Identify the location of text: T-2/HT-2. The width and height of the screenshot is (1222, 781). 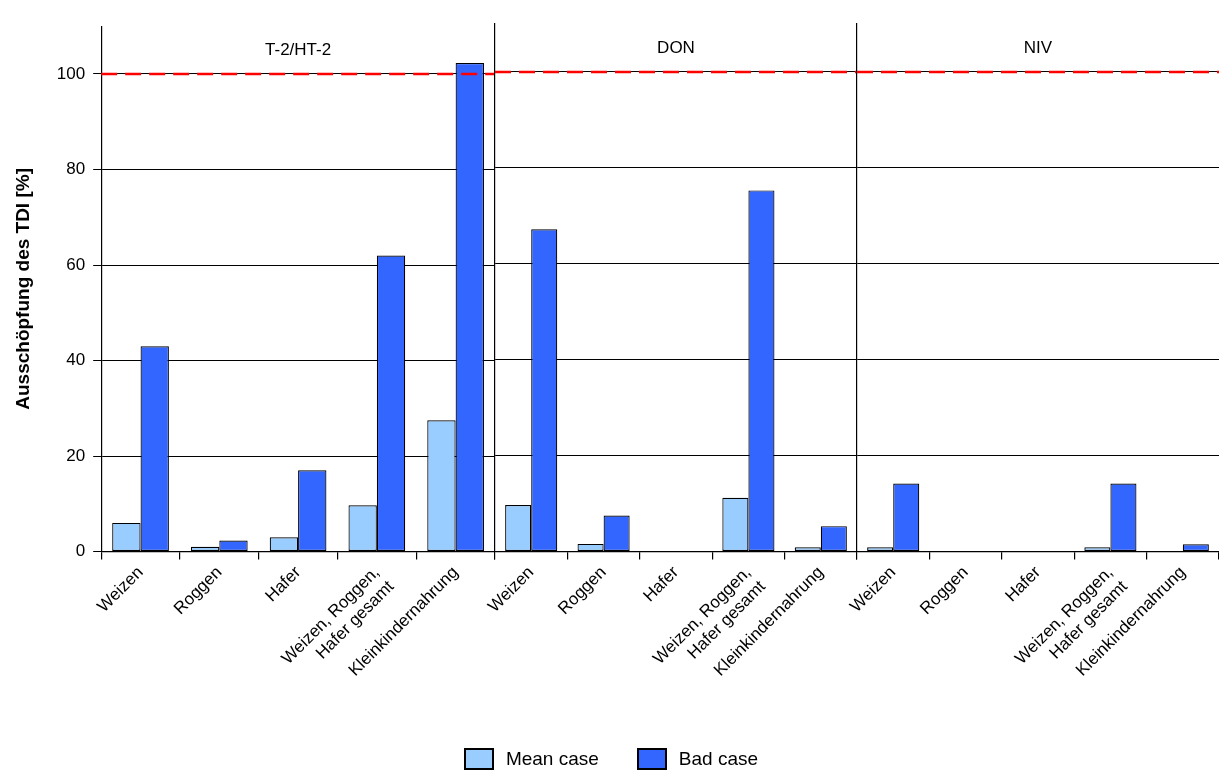
(298, 49).